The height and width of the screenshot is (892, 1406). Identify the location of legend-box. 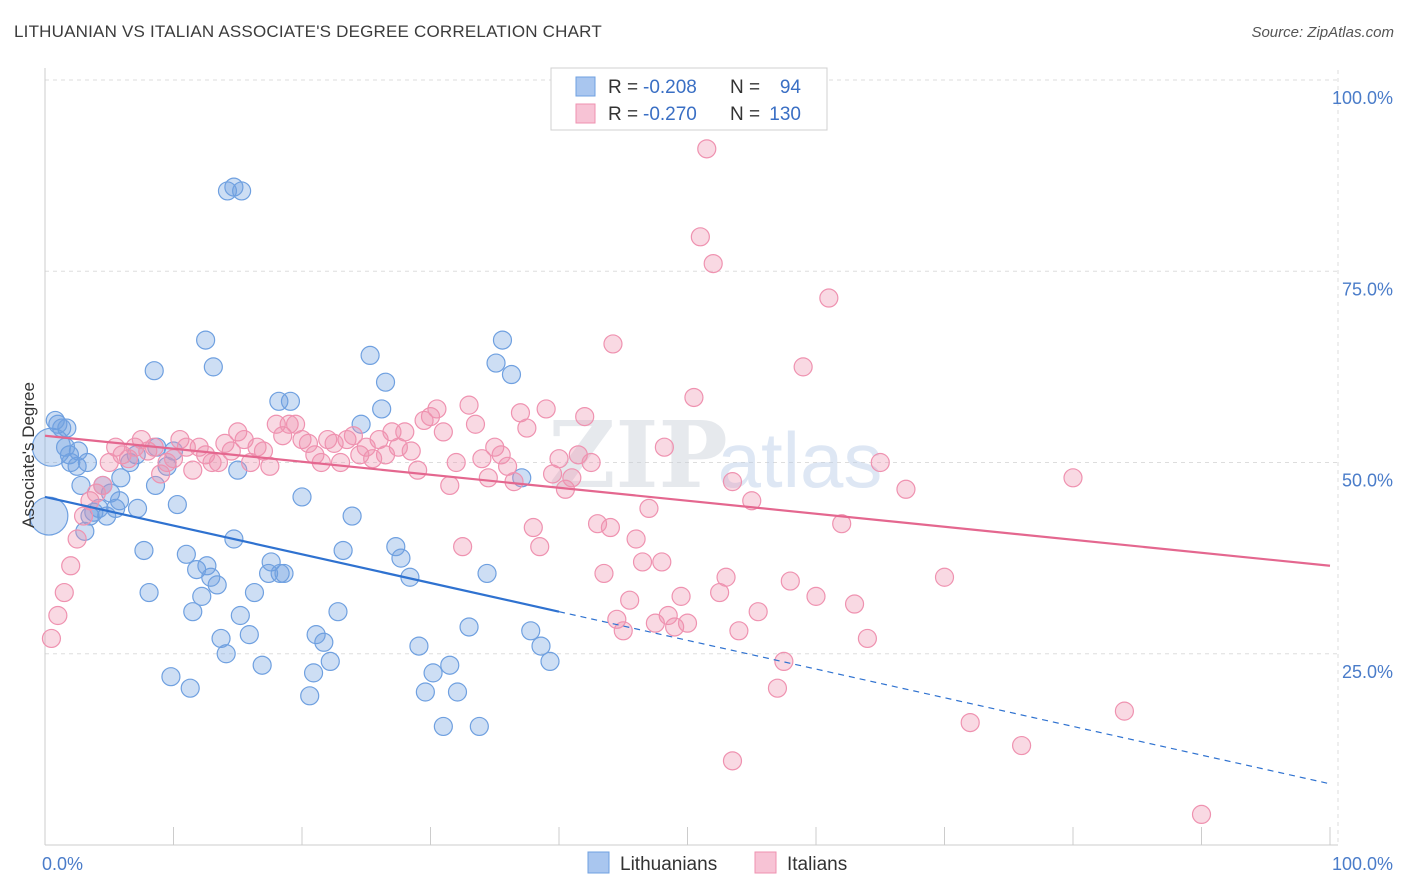
(689, 99).